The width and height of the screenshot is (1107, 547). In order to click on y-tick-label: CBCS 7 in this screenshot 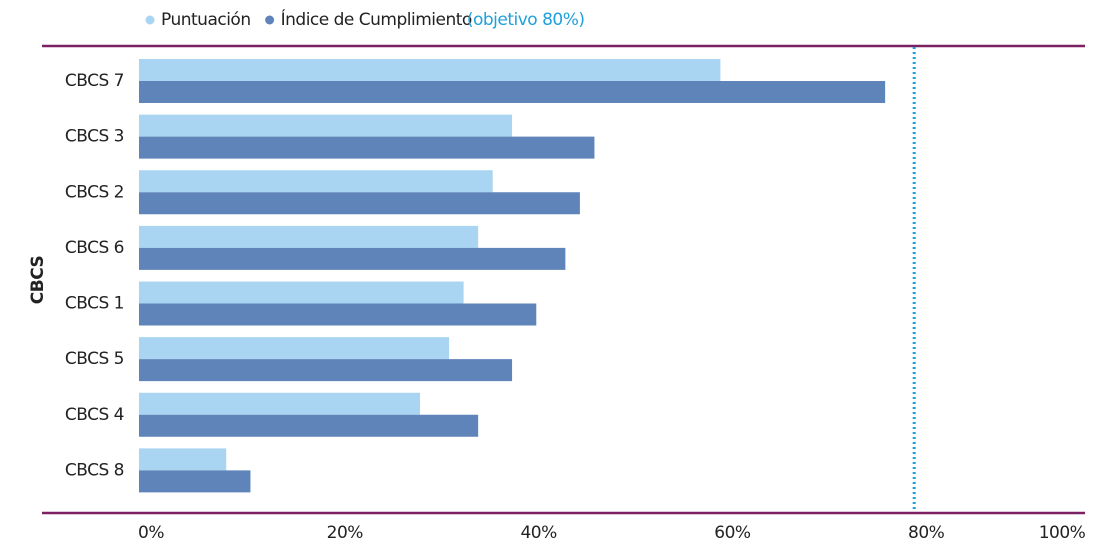, I will do `click(94, 81)`.